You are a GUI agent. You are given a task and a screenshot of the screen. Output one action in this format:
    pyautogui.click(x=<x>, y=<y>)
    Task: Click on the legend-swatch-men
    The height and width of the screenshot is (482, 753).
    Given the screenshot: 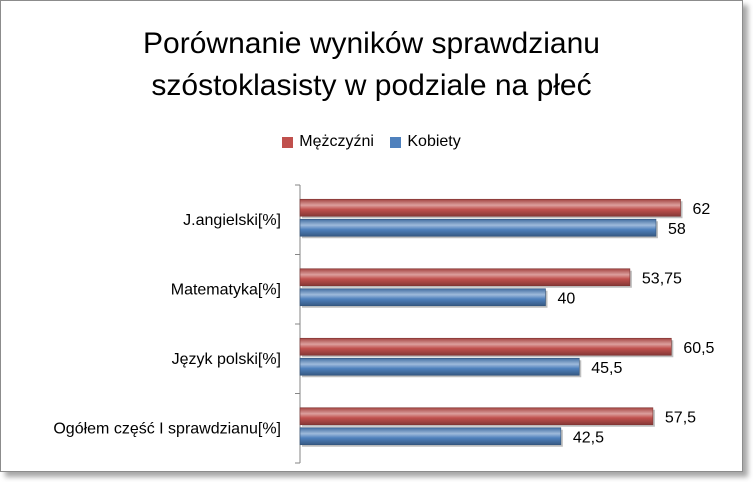 What is the action you would take?
    pyautogui.click(x=288, y=142)
    